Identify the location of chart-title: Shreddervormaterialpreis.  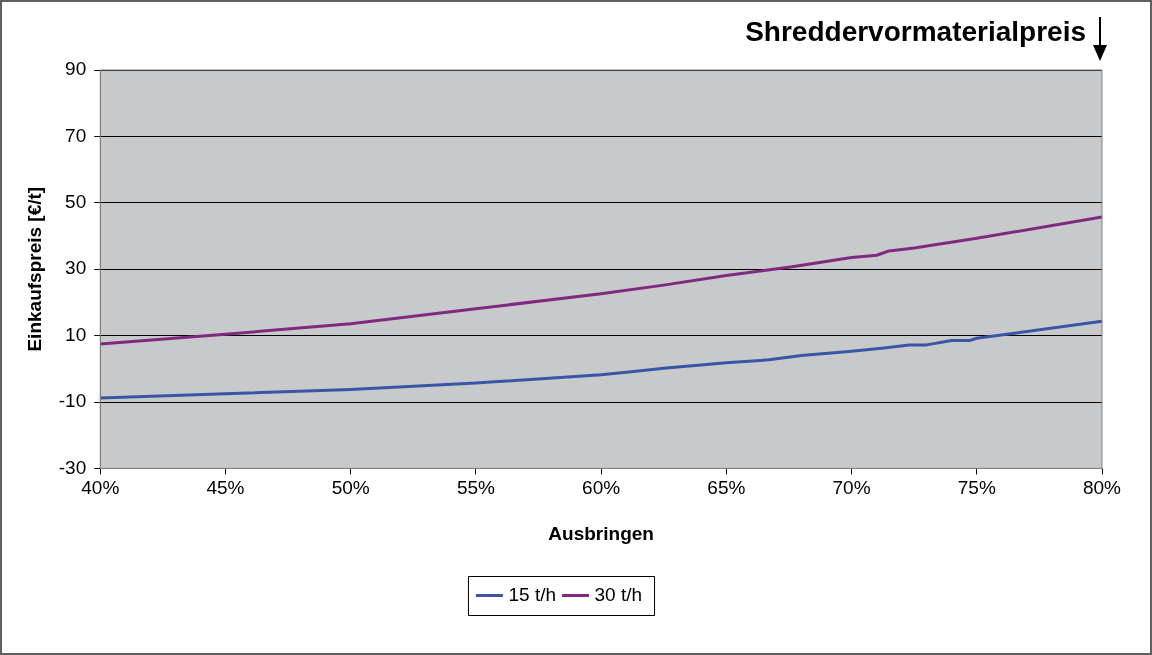
(915, 32).